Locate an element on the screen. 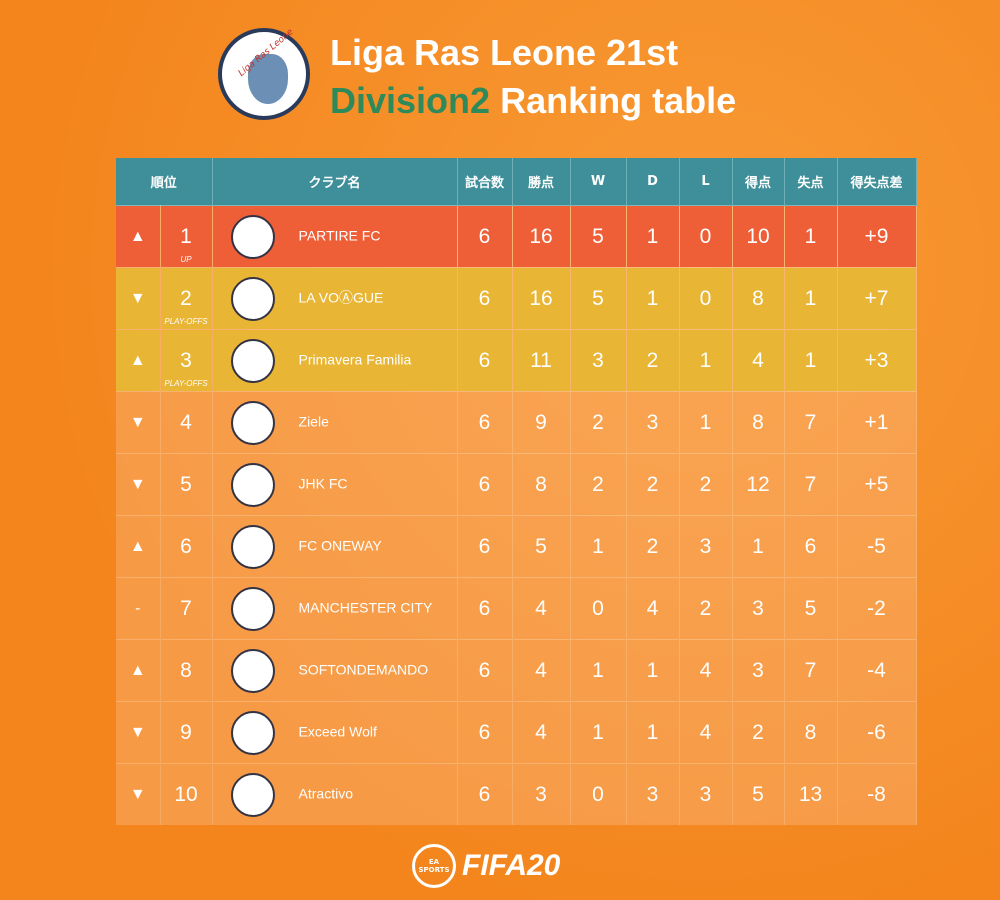 This screenshot has width=1000, height=900. club-name: Ziele is located at coordinates (313, 421).